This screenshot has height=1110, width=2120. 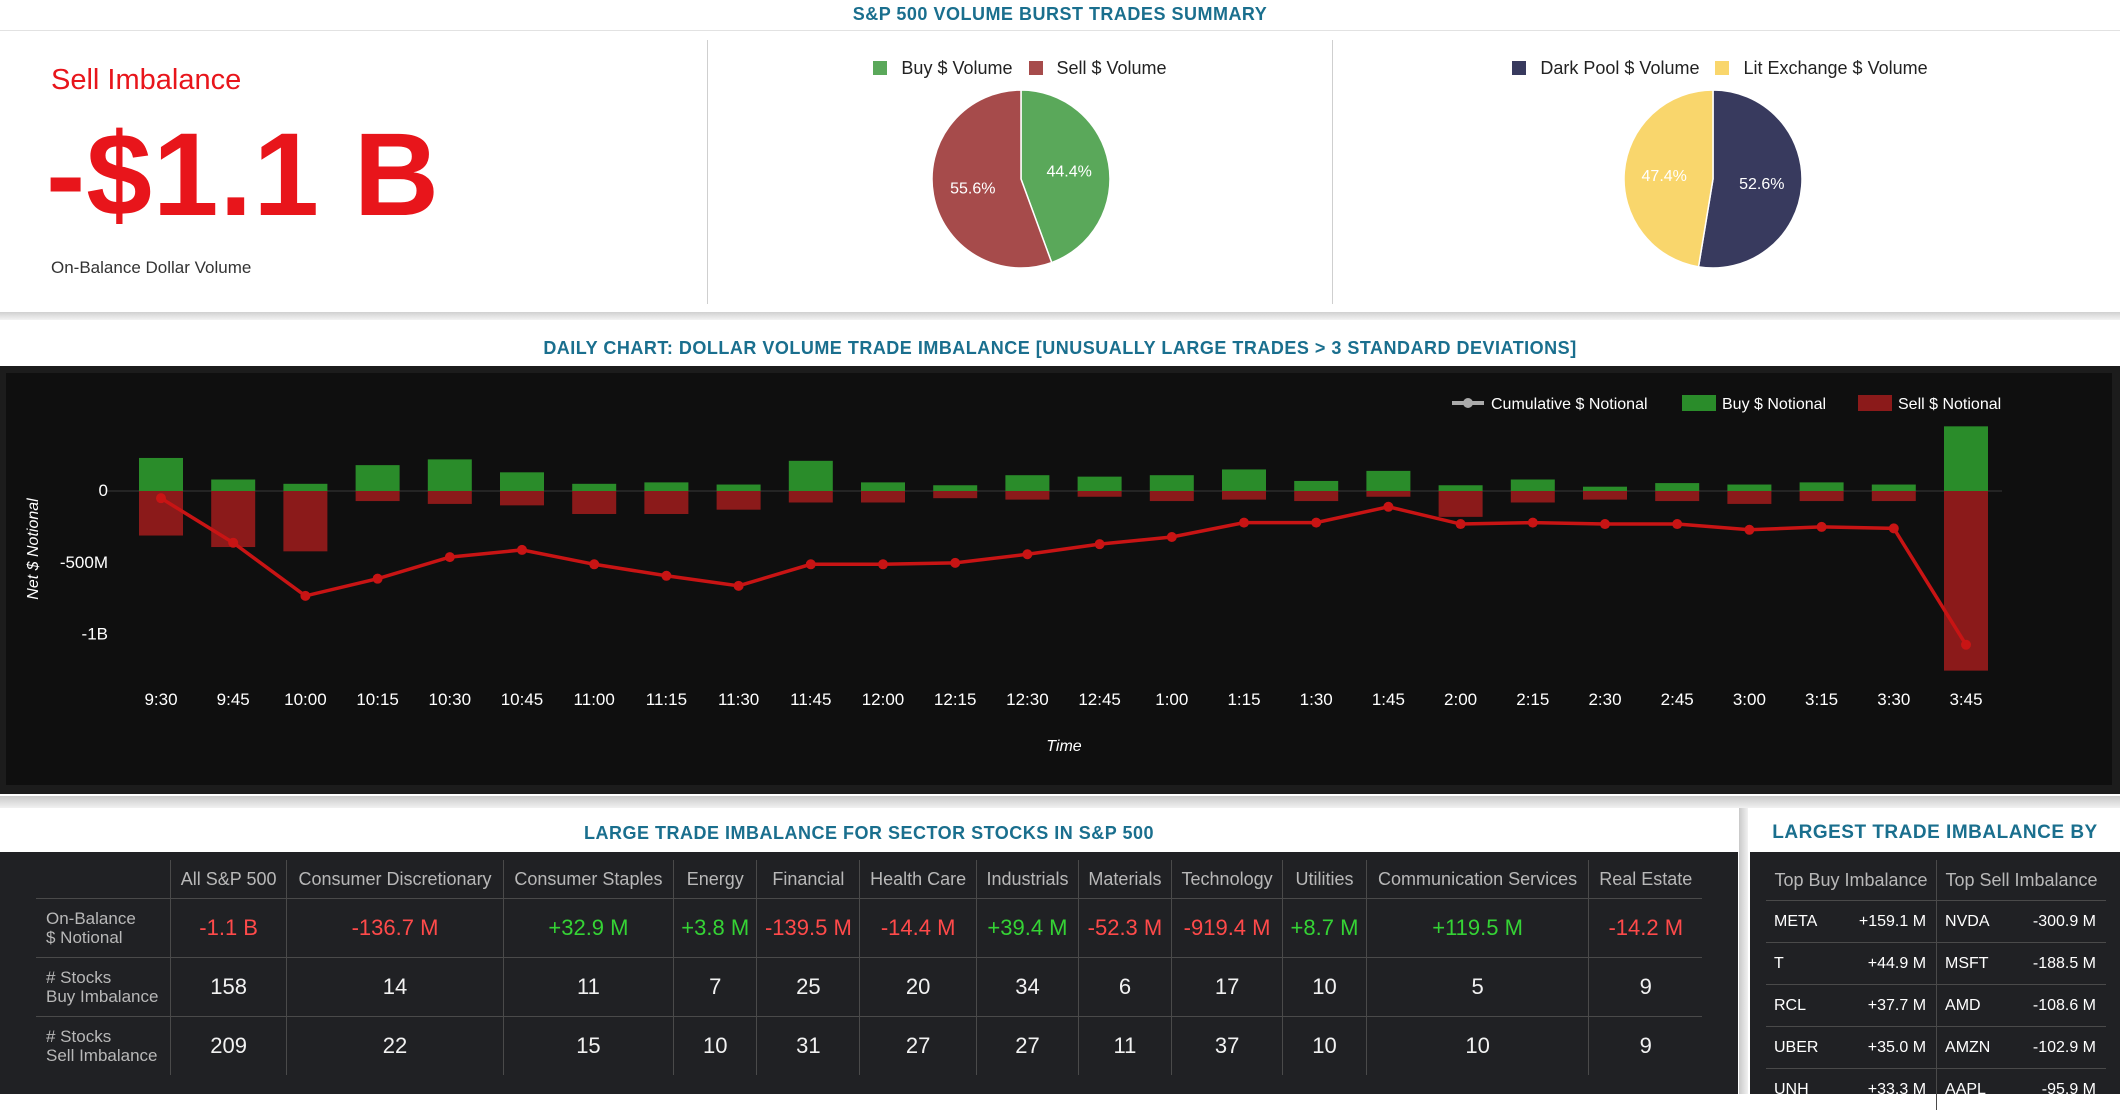 What do you see at coordinates (588, 879) in the screenshot?
I see `column-header: Consumer Staples` at bounding box center [588, 879].